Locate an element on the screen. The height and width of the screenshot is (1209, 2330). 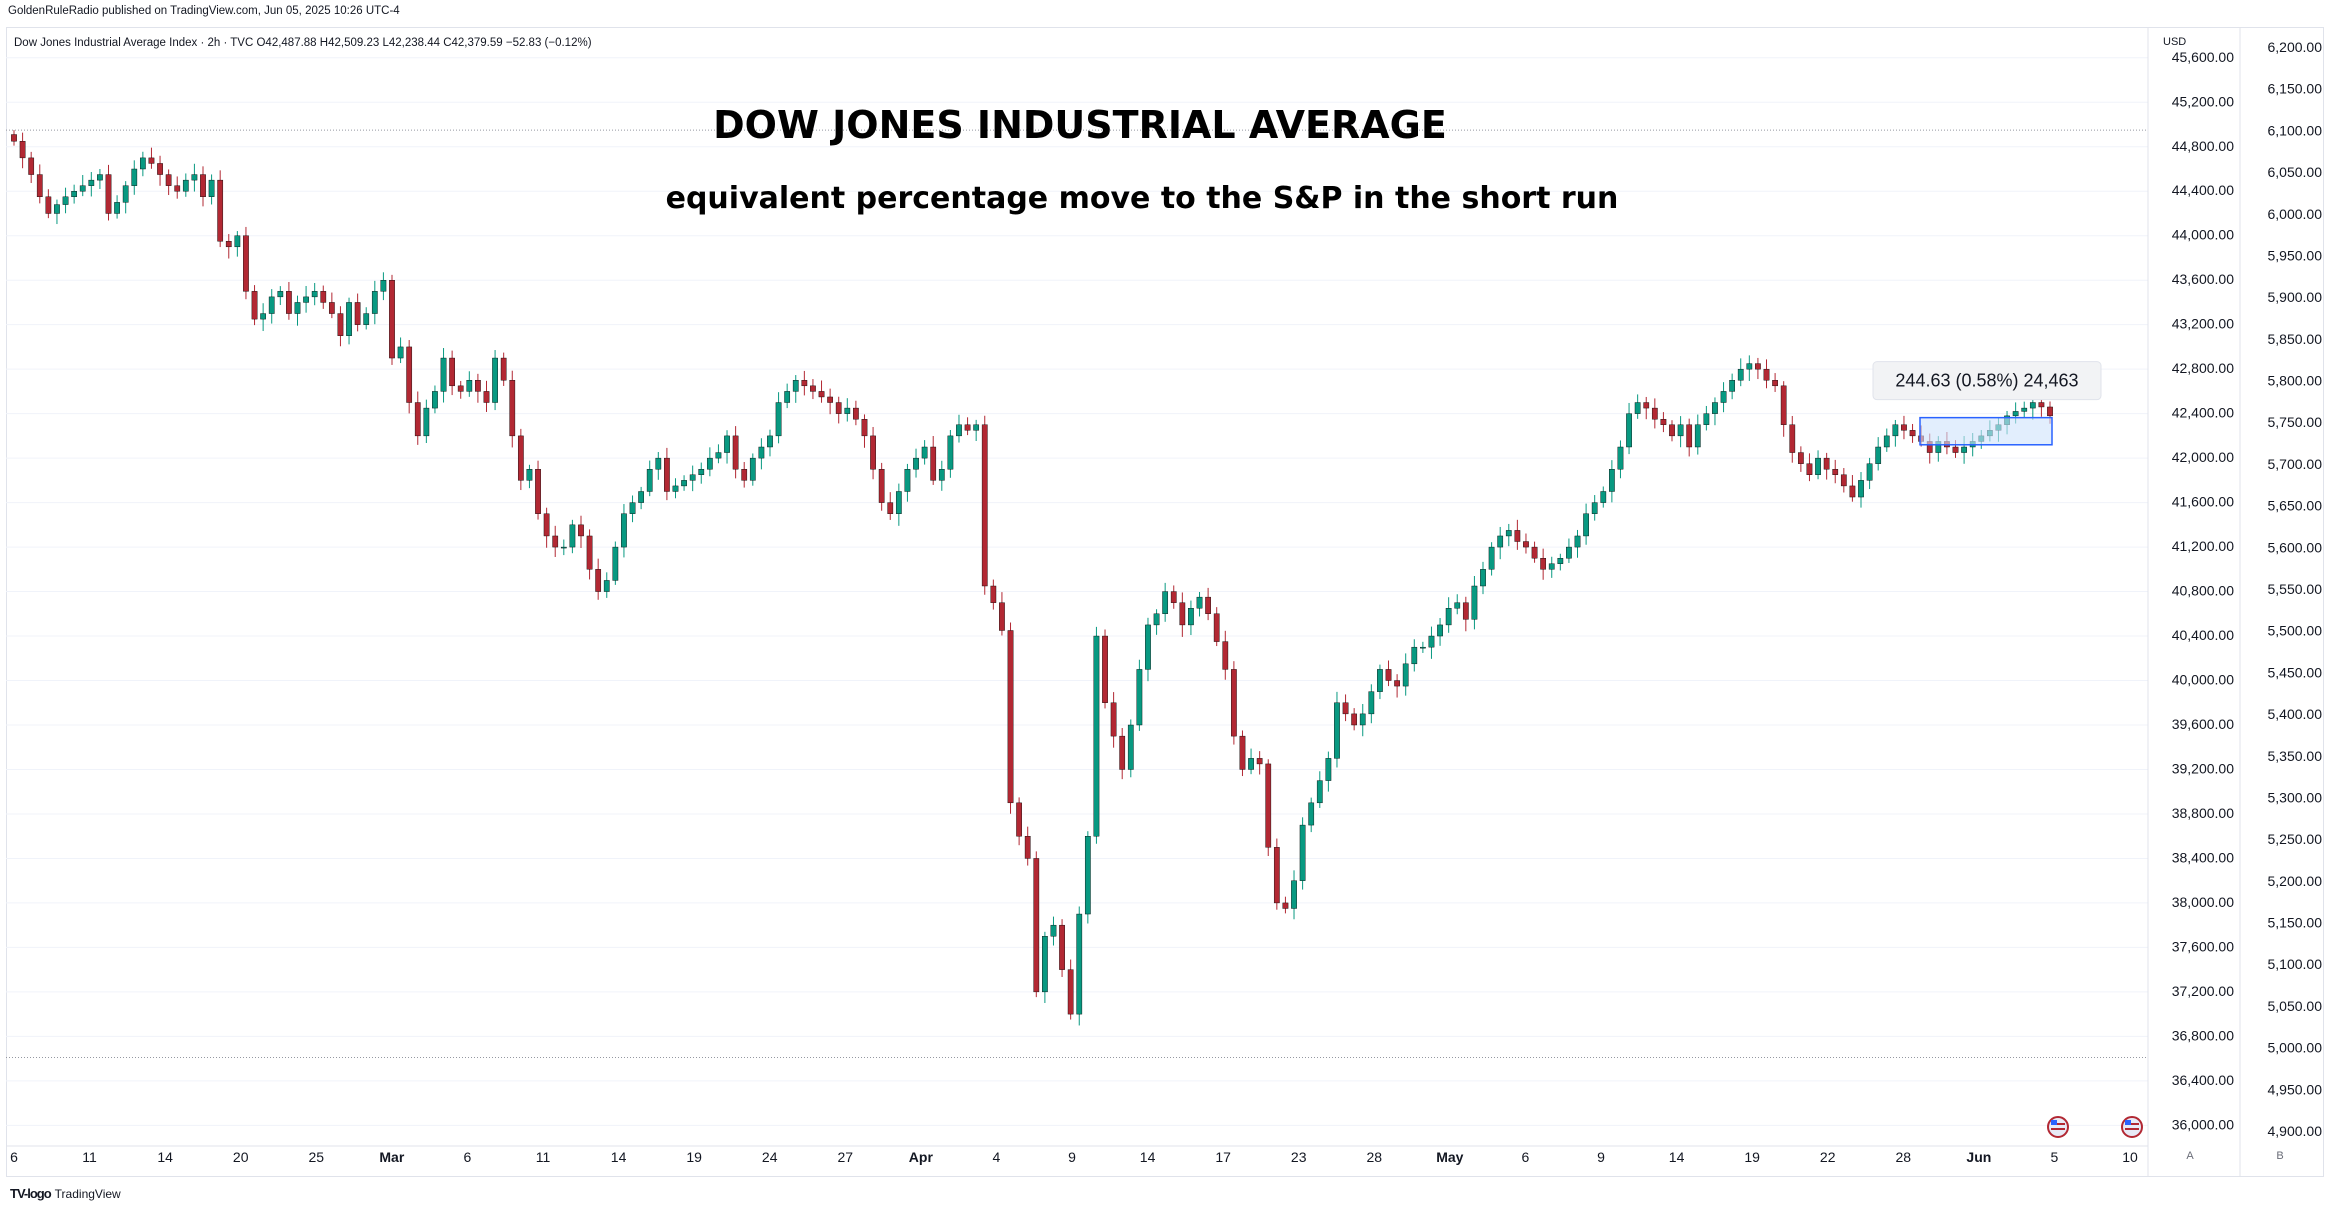
price-tick-label: 40,400.00 is located at coordinates (2203, 635).